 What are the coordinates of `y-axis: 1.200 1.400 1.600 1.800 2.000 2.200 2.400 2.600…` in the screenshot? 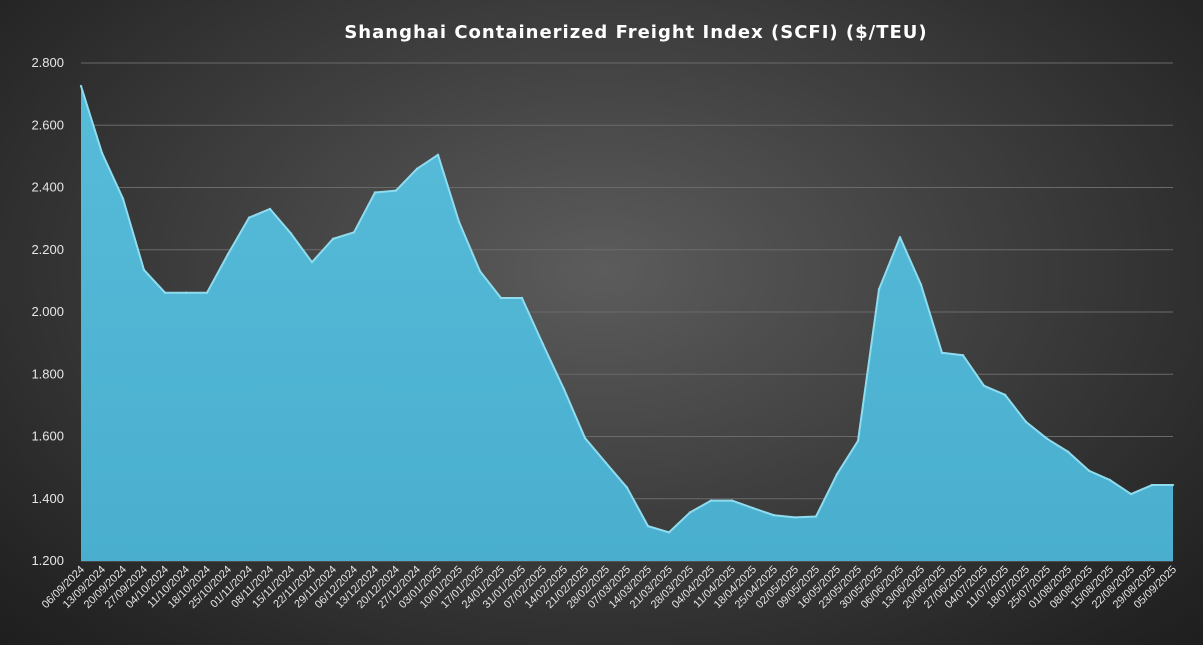 It's located at (47, 311).